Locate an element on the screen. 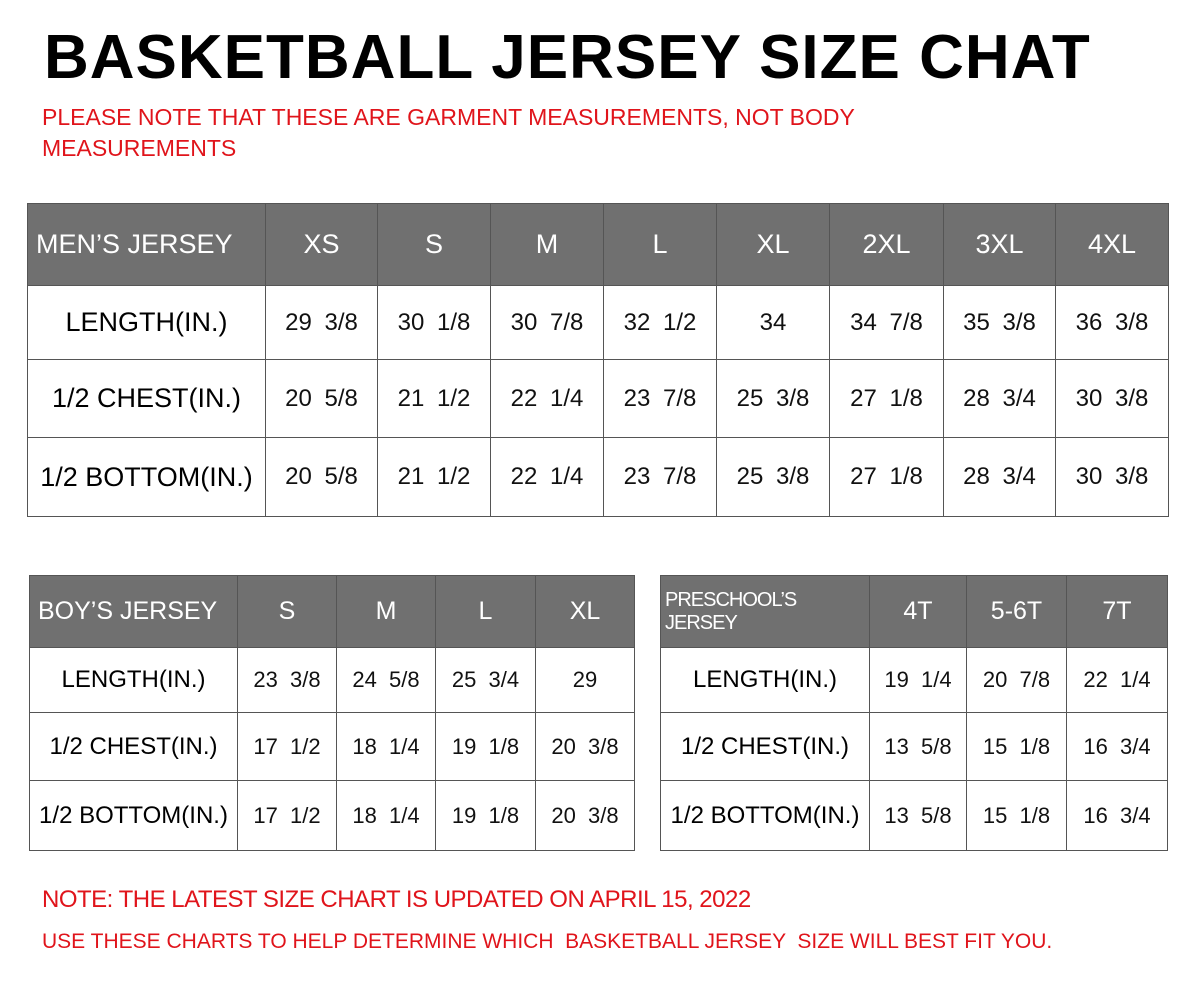 Image resolution: width=1200 pixels, height=1007 pixels. measurement-value: 25 3/4 is located at coordinates (485, 680).